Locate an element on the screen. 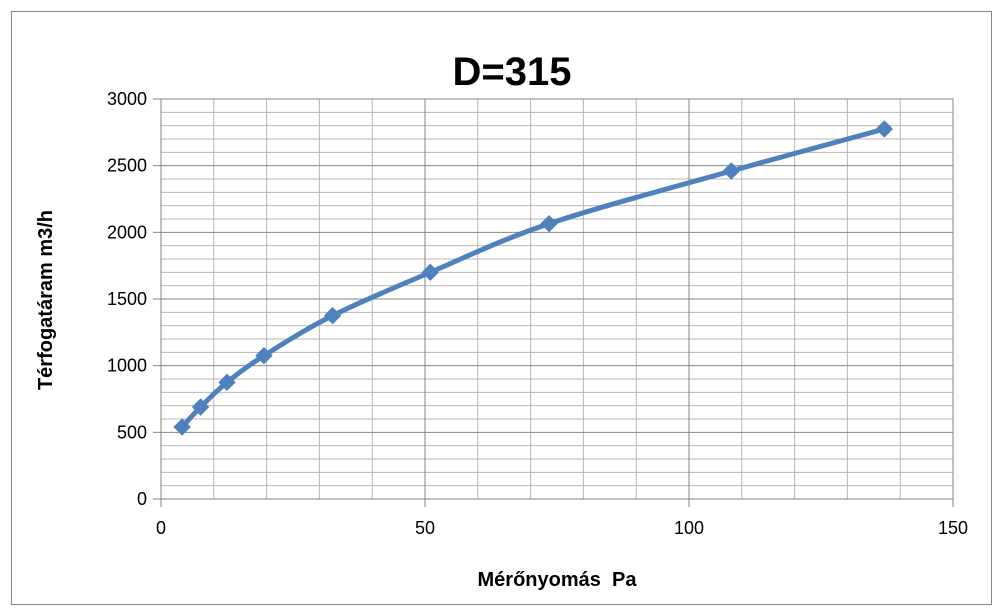  chart-title: D=315 is located at coordinates (512, 72).